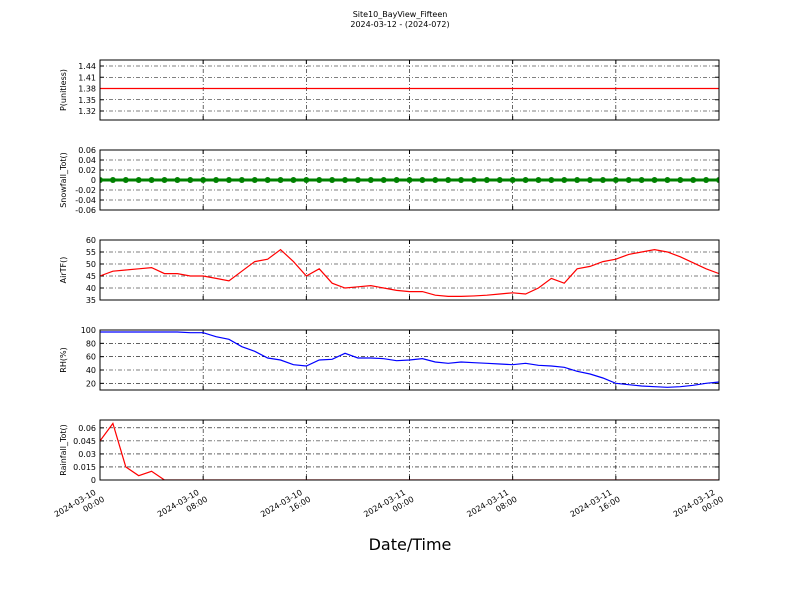  Describe the element at coordinates (410, 544) in the screenshot. I see `x-axis-label: Date/Time` at that location.